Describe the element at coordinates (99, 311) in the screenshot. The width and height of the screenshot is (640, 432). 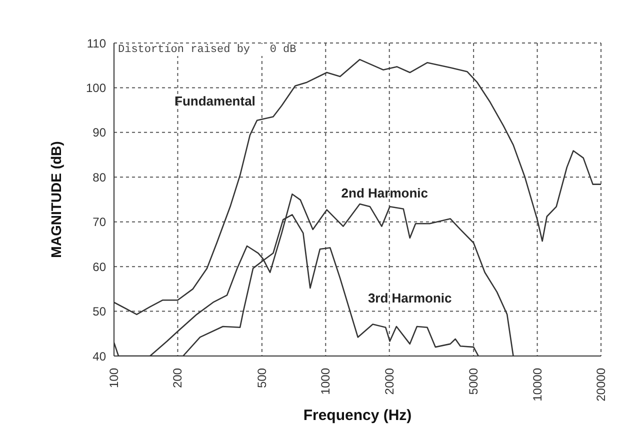
I see `y-tick-label: 50` at that location.